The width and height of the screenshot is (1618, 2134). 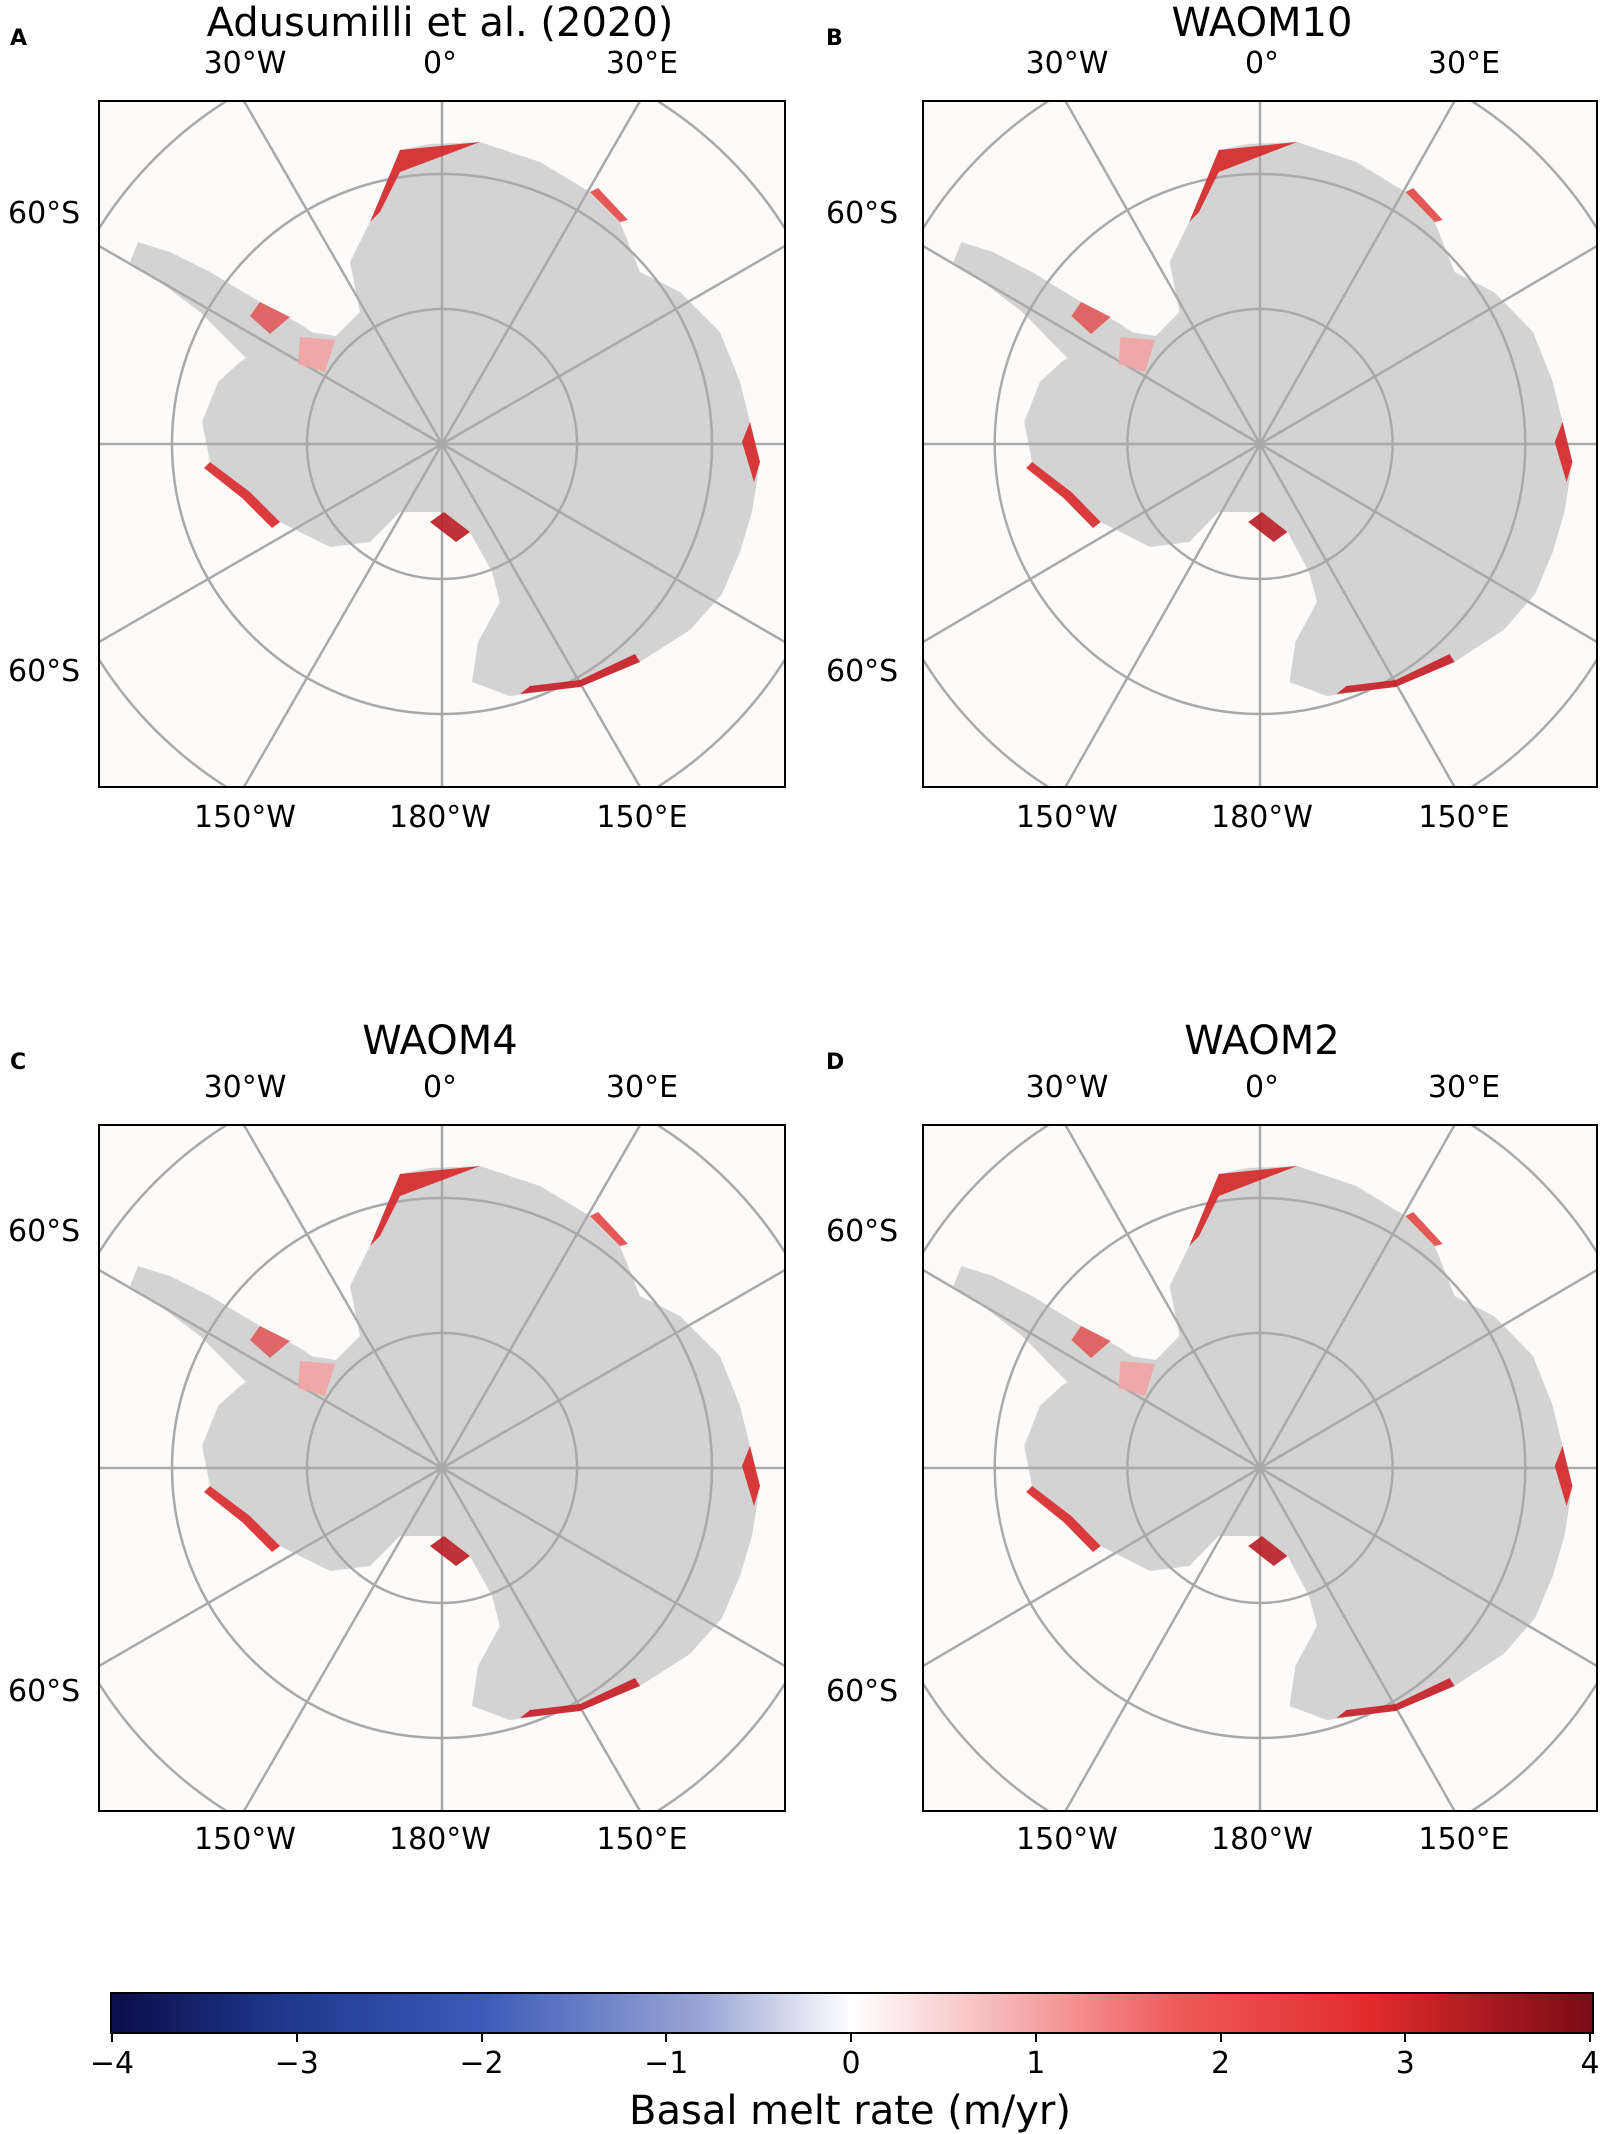 What do you see at coordinates (440, 817) in the screenshot?
I see `lon-label-180w: 180°W` at bounding box center [440, 817].